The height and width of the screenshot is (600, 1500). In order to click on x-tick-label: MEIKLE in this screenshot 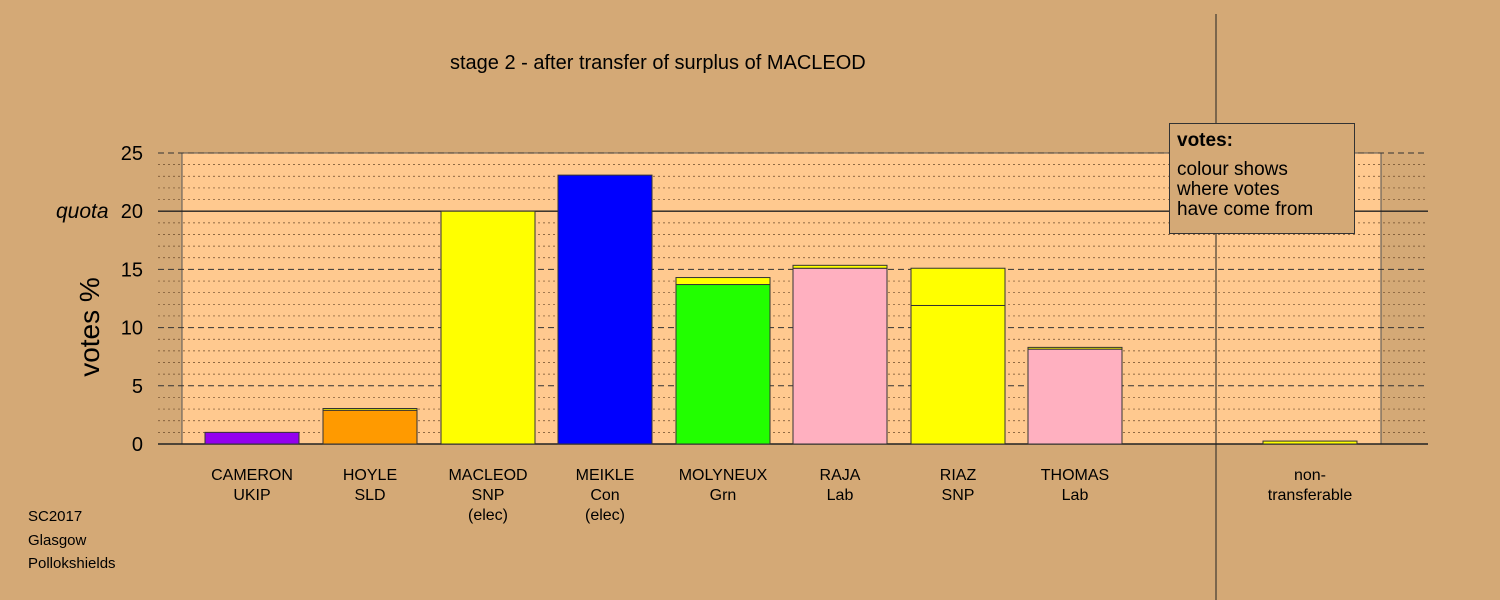, I will do `click(605, 475)`.